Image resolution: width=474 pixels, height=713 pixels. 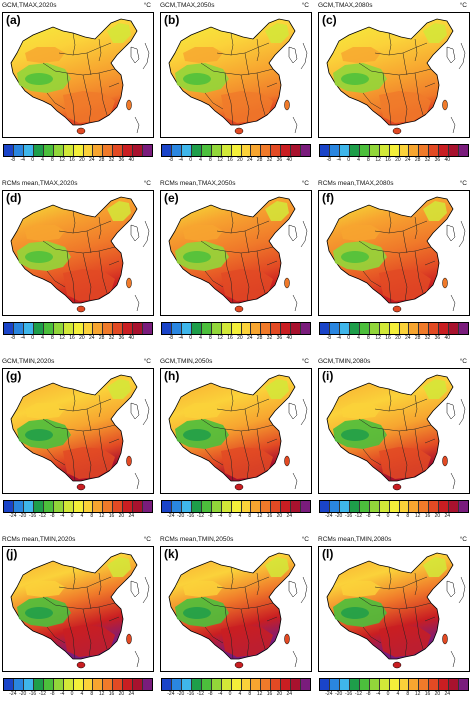 I want to click on colorbar-ticks: -24 -20 -16 -12 -8 -4 0 4 8 12 16 20 24, so click(x=236, y=517).